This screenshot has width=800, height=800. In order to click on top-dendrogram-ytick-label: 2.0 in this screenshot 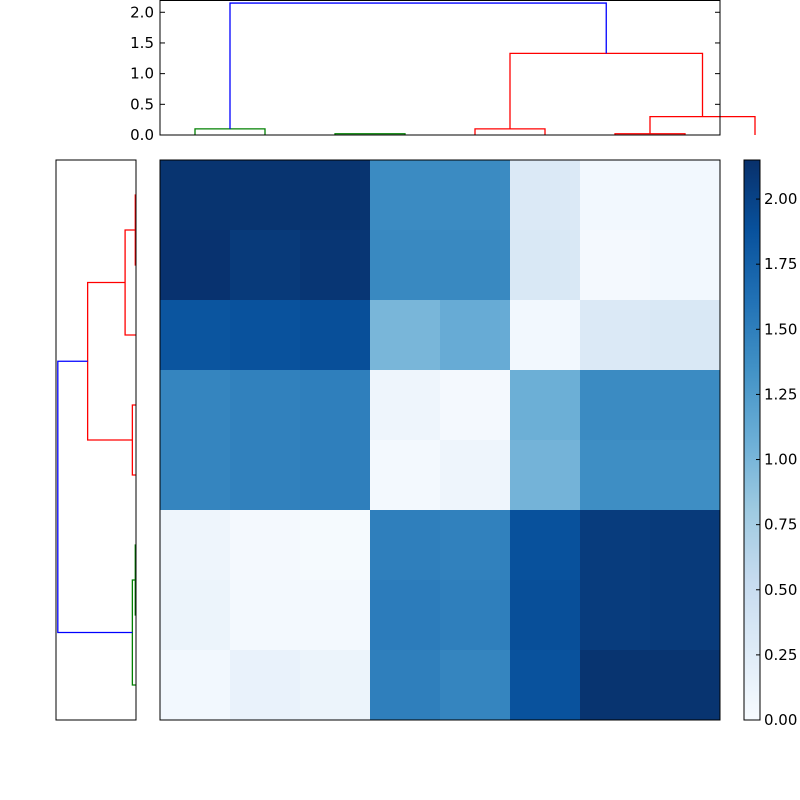, I will do `click(142, 12)`.